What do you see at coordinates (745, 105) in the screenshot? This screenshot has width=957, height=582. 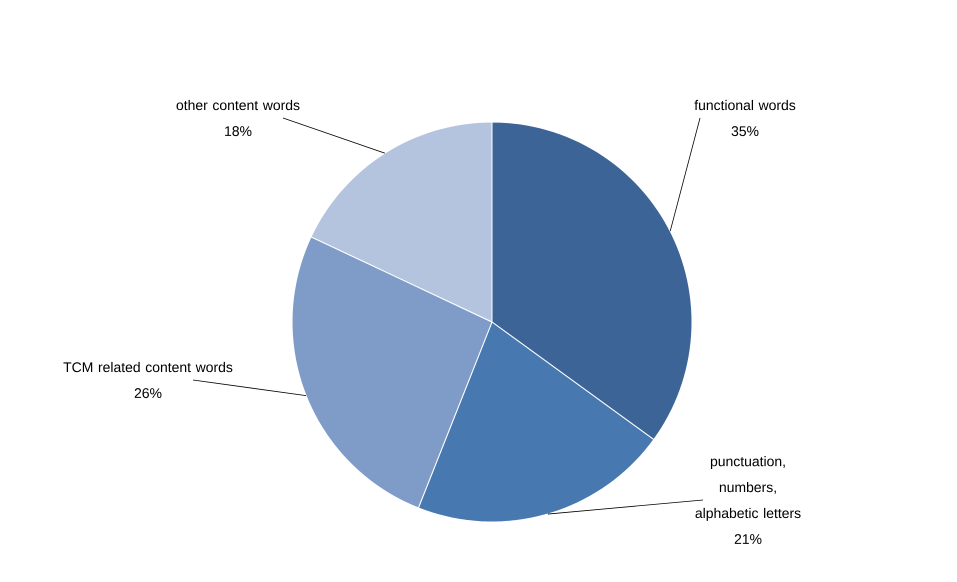 I see `slice-label: functional words` at bounding box center [745, 105].